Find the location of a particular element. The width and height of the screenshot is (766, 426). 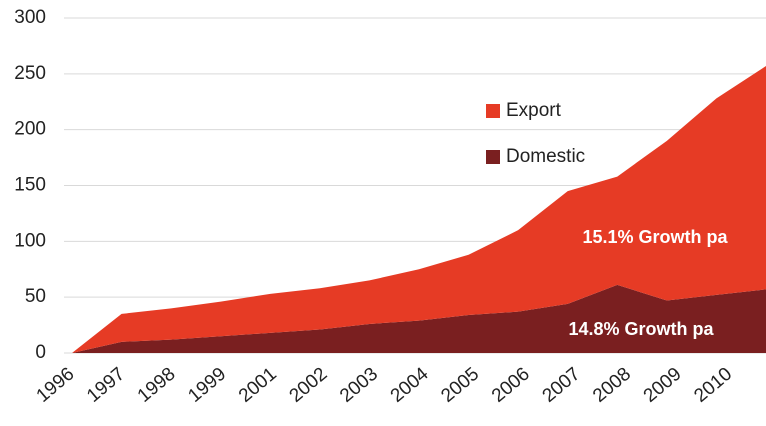

y-tick-label: 250 is located at coordinates (30, 73).